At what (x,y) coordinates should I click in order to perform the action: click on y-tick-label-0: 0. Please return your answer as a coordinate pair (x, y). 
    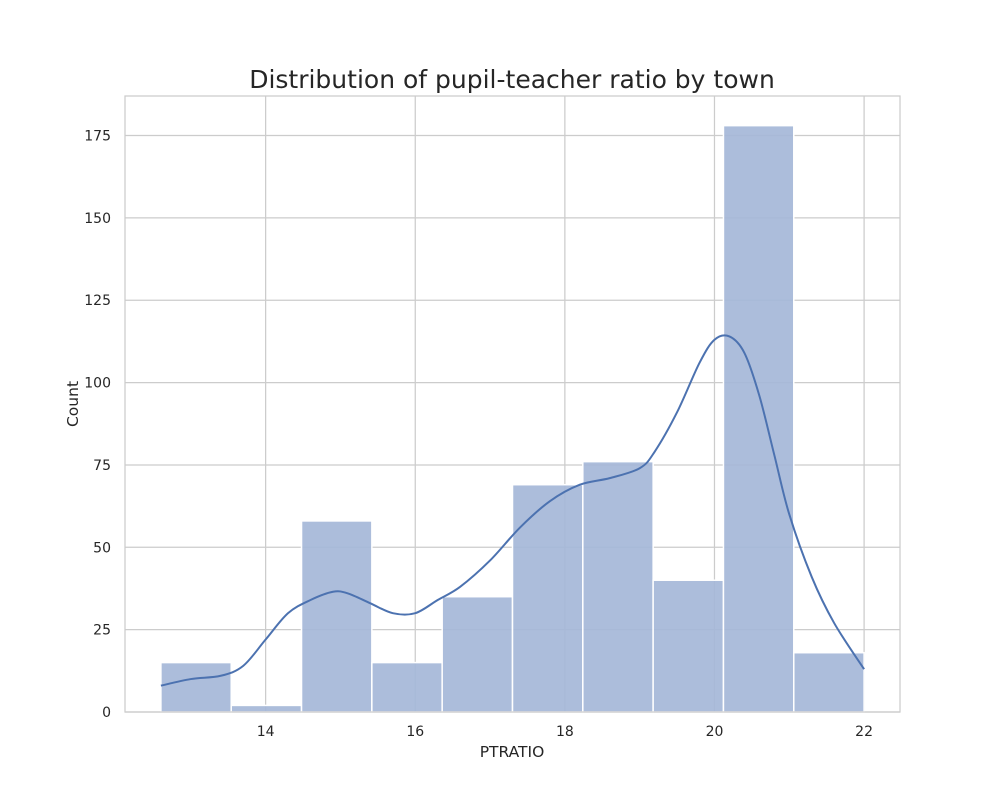
    Looking at the image, I should click on (106, 713).